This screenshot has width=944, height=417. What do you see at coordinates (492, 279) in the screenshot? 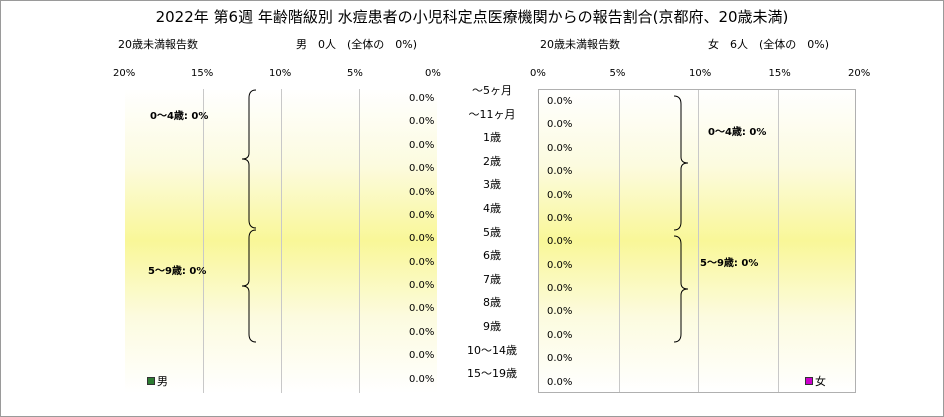
I see `age-category-label: 7歳` at bounding box center [492, 279].